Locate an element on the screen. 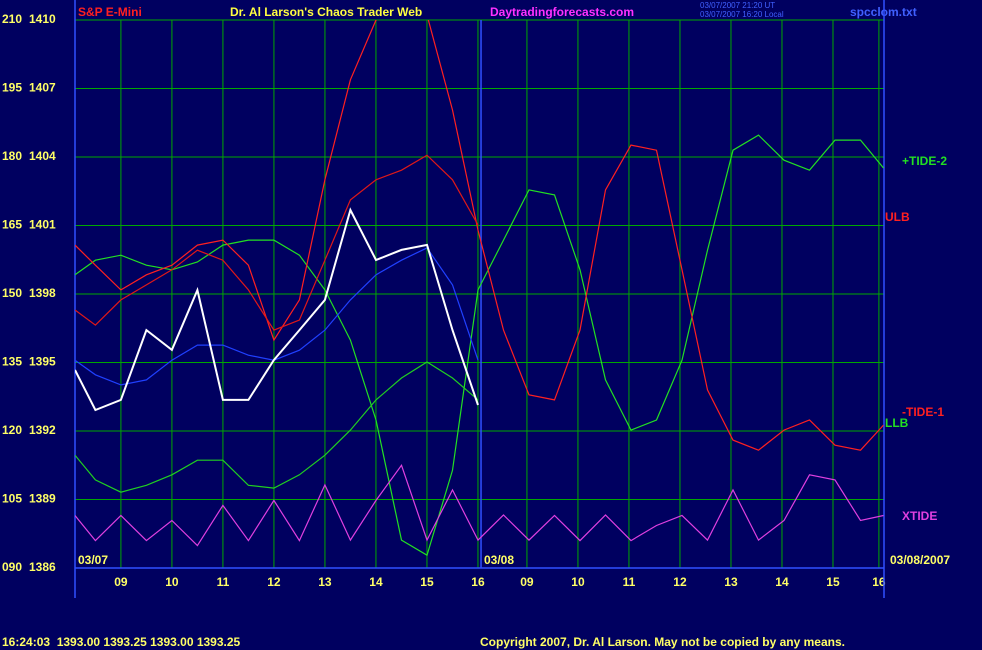  series-label: +TIDE-2 is located at coordinates (924, 161).